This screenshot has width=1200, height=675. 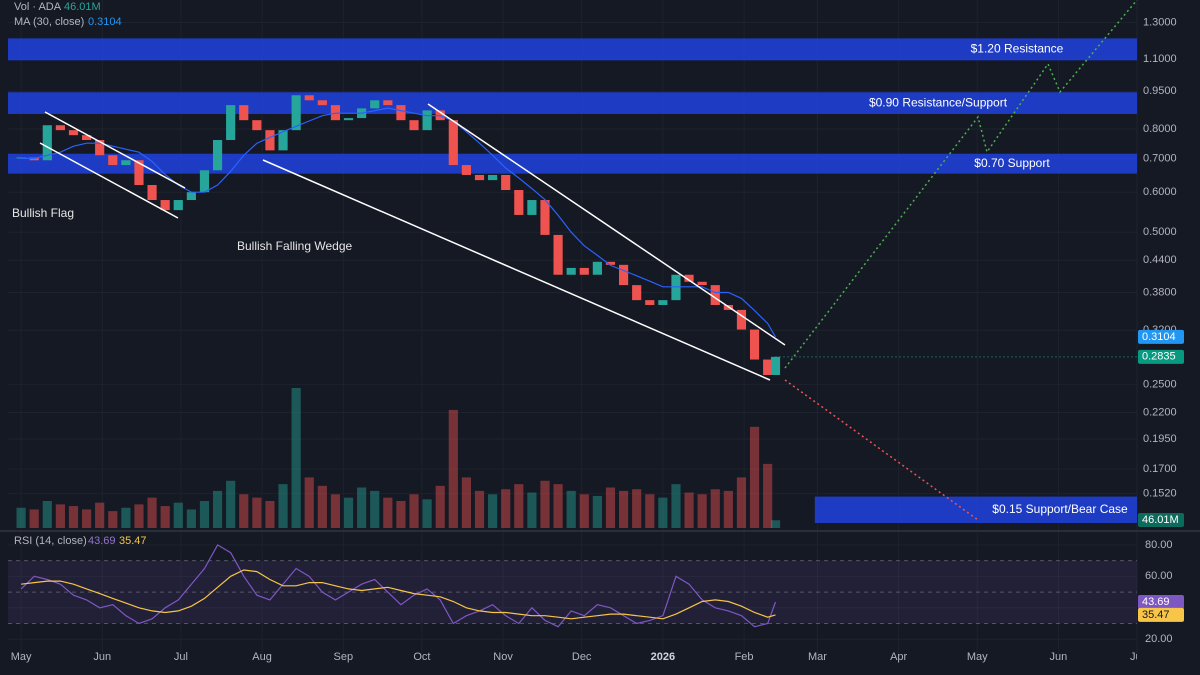 What do you see at coordinates (1160, 412) in the screenshot?
I see `y-tick-label: 0.2200` at bounding box center [1160, 412].